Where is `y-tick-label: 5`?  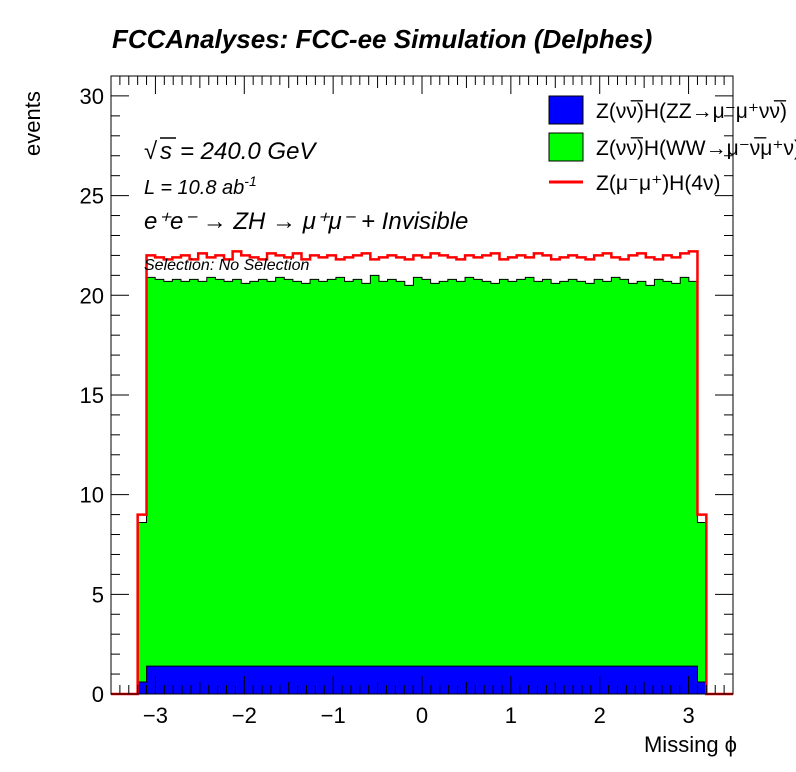 y-tick-label: 5 is located at coordinates (98, 594).